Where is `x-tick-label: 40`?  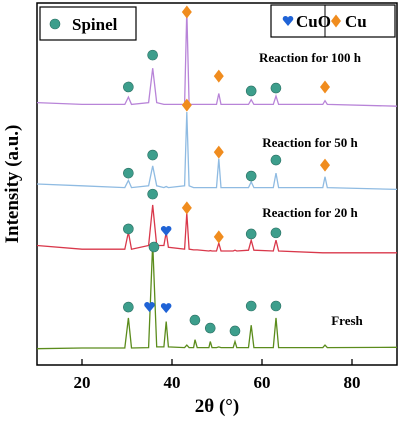
x-tick-label: 40 is located at coordinates (172, 382).